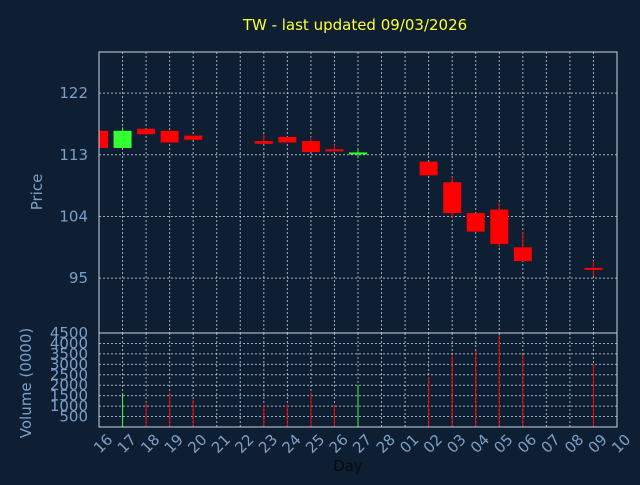  What do you see at coordinates (69, 343) in the screenshot?
I see `volume-tick-label: 4000` at bounding box center [69, 343].